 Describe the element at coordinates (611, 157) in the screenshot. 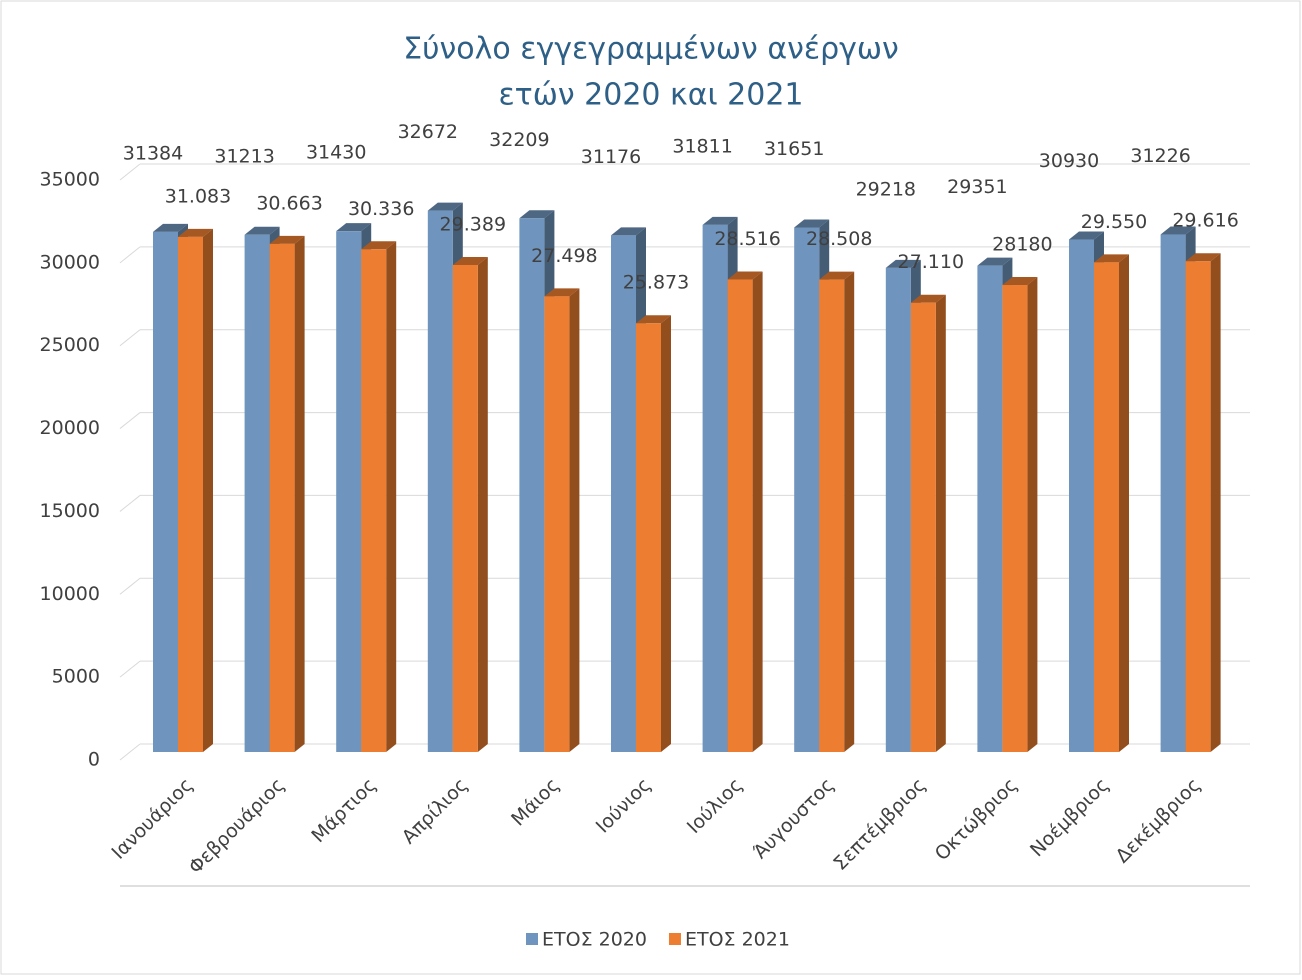

I see `data-label: 31176` at that location.